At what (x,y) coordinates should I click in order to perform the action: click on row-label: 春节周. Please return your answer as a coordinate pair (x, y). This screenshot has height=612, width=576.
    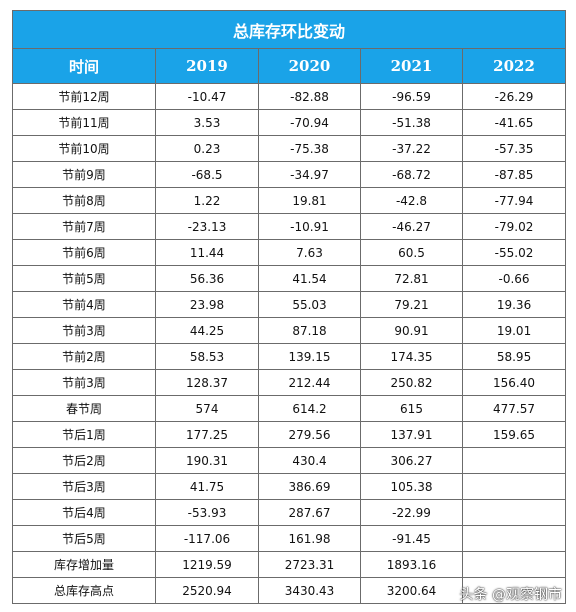
    Looking at the image, I should click on (84, 408).